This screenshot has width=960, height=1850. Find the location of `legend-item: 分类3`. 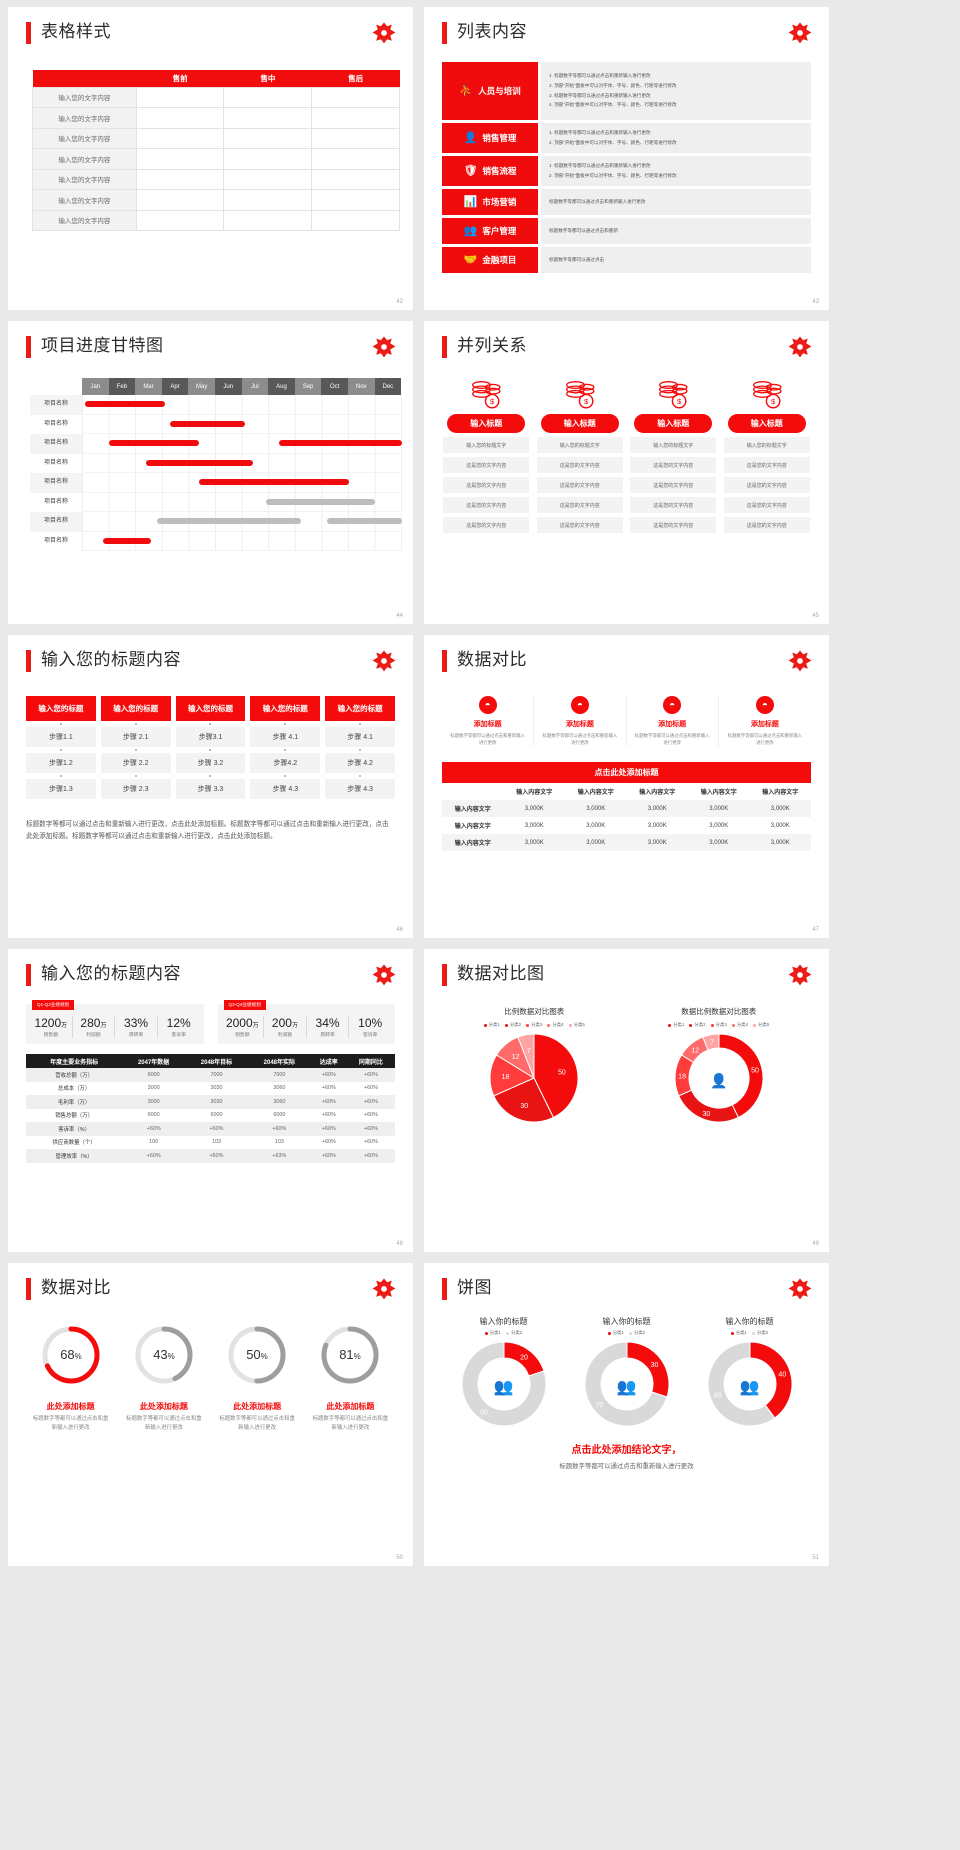

legend-item: 分类3 is located at coordinates (534, 1025).